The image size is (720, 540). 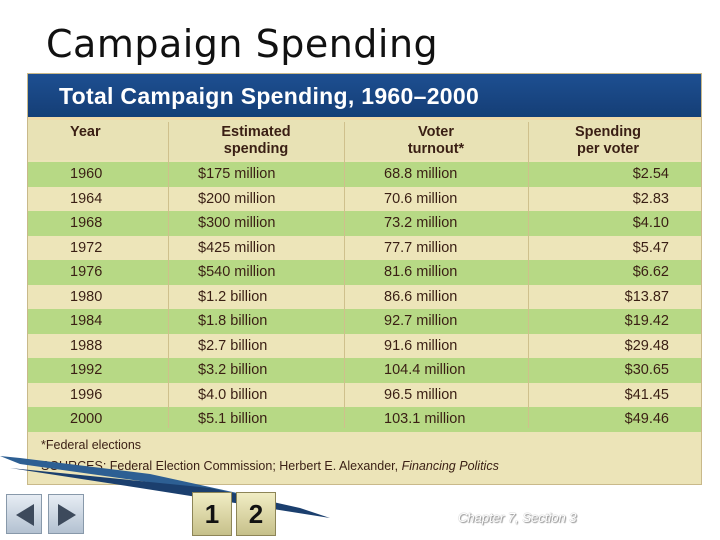 I want to click on table-row: 1988 $2.7 billion 91.6 million $29.48, so click(x=364, y=345).